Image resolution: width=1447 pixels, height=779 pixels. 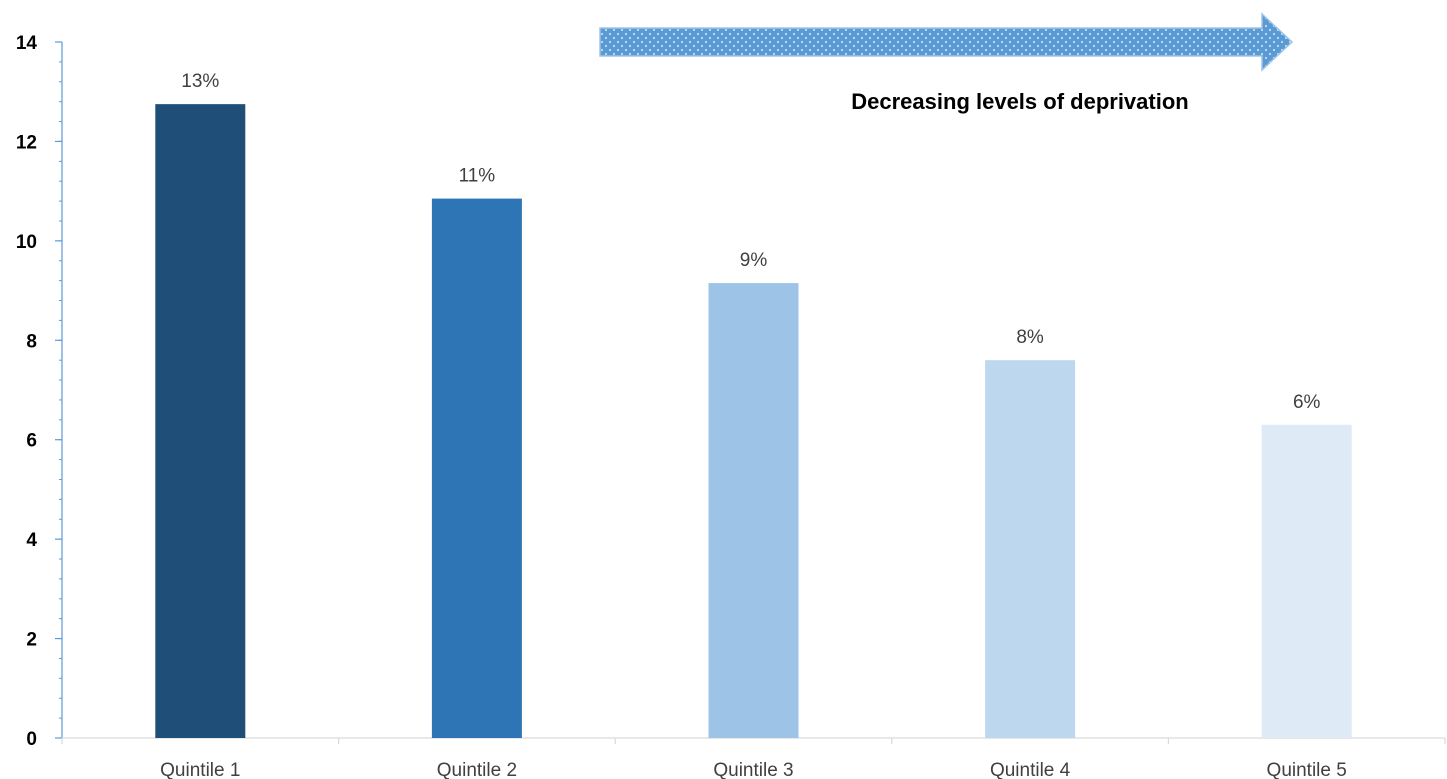 What do you see at coordinates (26, 242) in the screenshot?
I see `y-tick-label: 10` at bounding box center [26, 242].